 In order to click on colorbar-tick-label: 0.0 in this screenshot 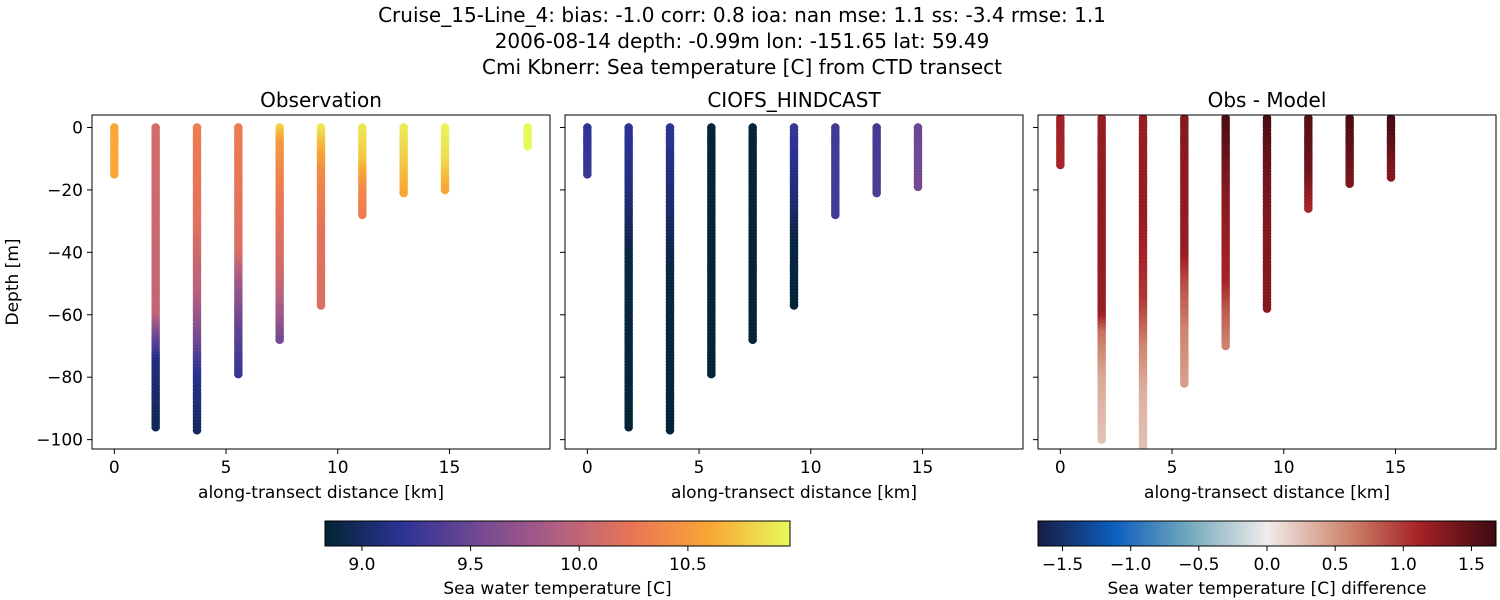, I will do `click(1266, 565)`.